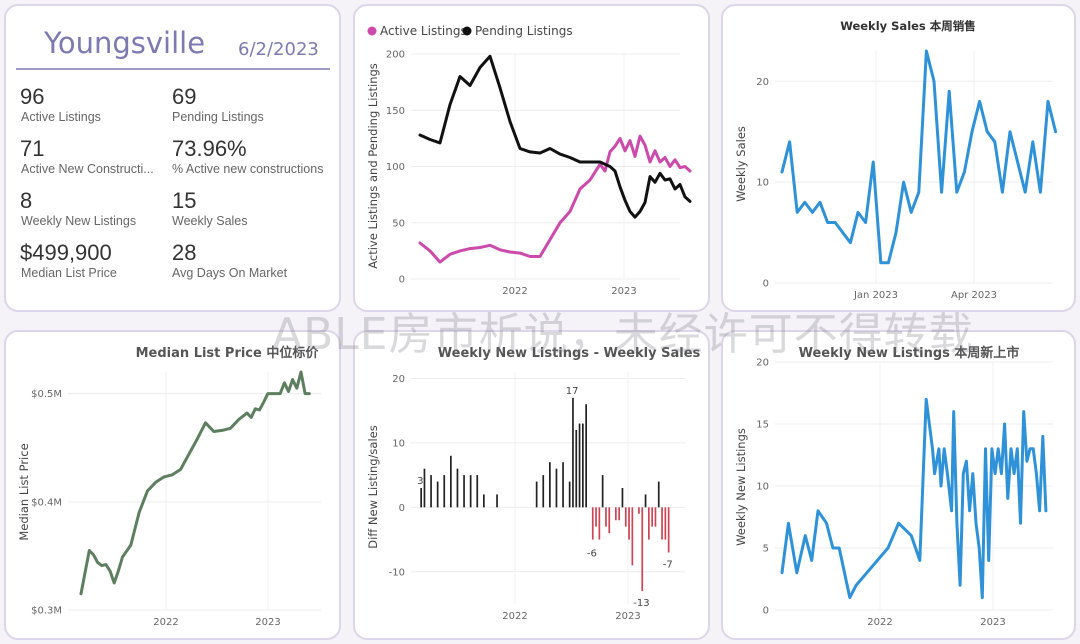 This screenshot has height=644, width=1080. Describe the element at coordinates (398, 223) in the screenshot. I see `y-tick-label: 50` at that location.